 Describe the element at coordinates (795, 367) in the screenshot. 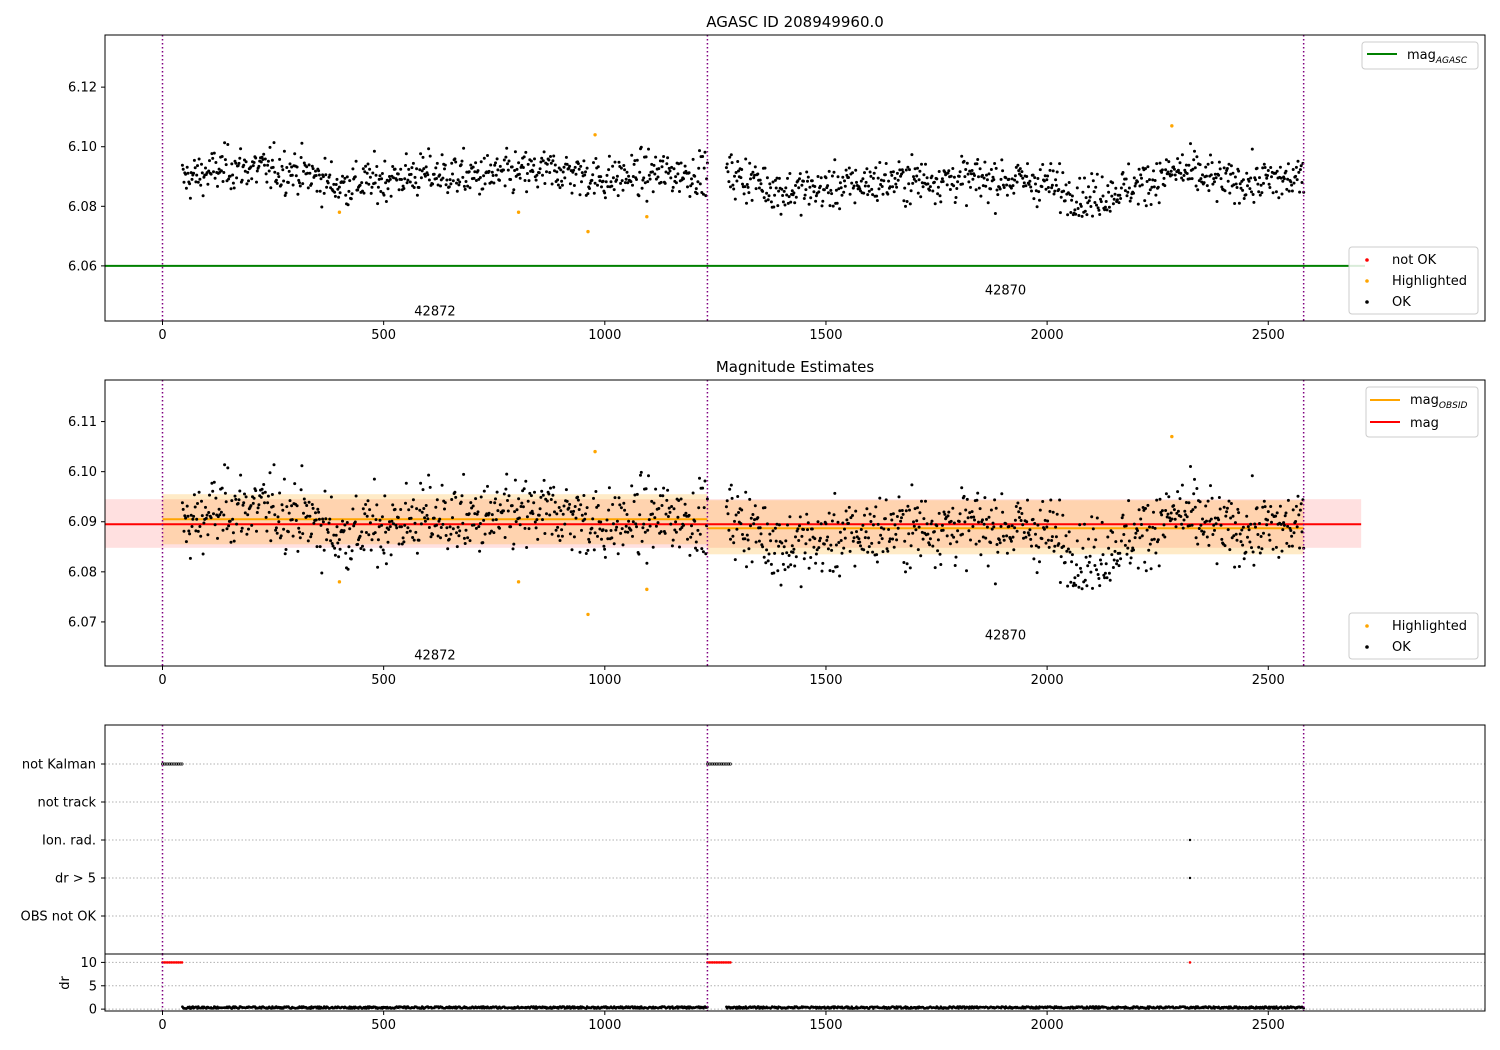

I see `panel2-title: Magnitude Estimates` at that location.